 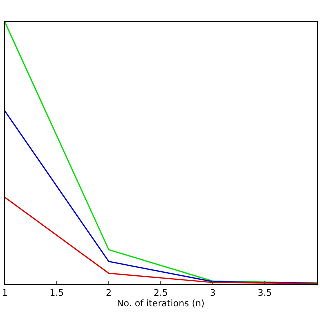 I want to click on x-tick-label: 1.5, so click(x=57, y=293).